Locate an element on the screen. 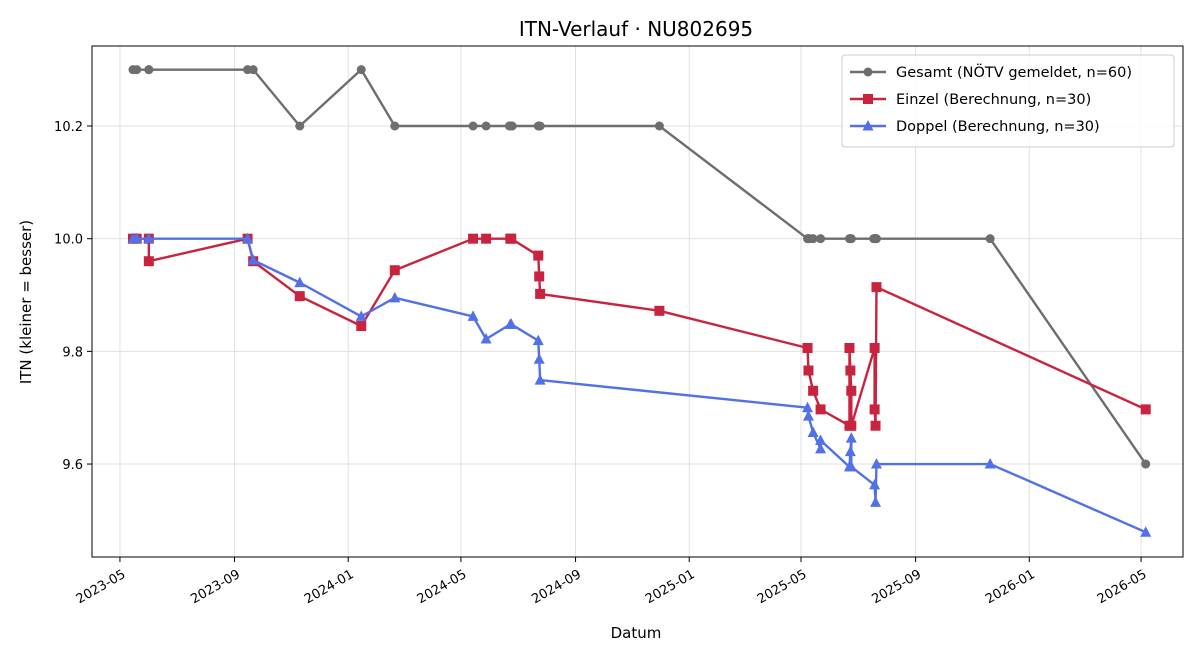 The width and height of the screenshot is (1200, 660). legend-label: Gesamt (NÖTV gemeldet, n=60) is located at coordinates (1014, 72).